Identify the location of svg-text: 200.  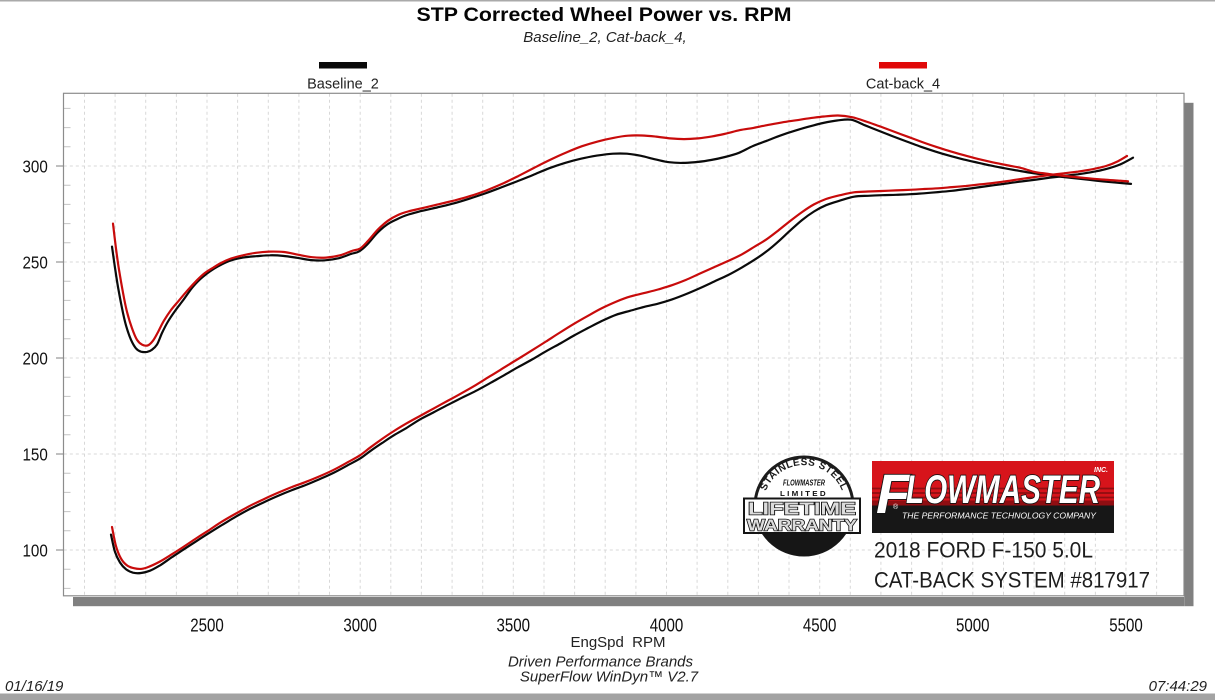
(35, 358).